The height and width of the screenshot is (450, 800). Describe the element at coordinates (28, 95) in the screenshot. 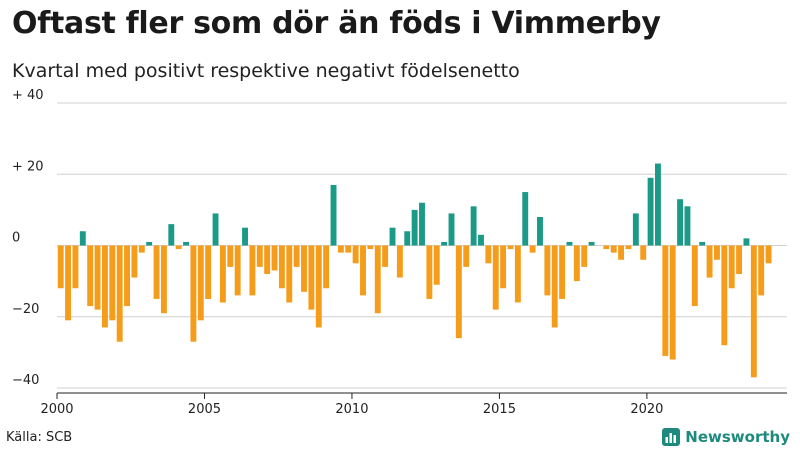

I see `y-tick-label: + 40` at that location.